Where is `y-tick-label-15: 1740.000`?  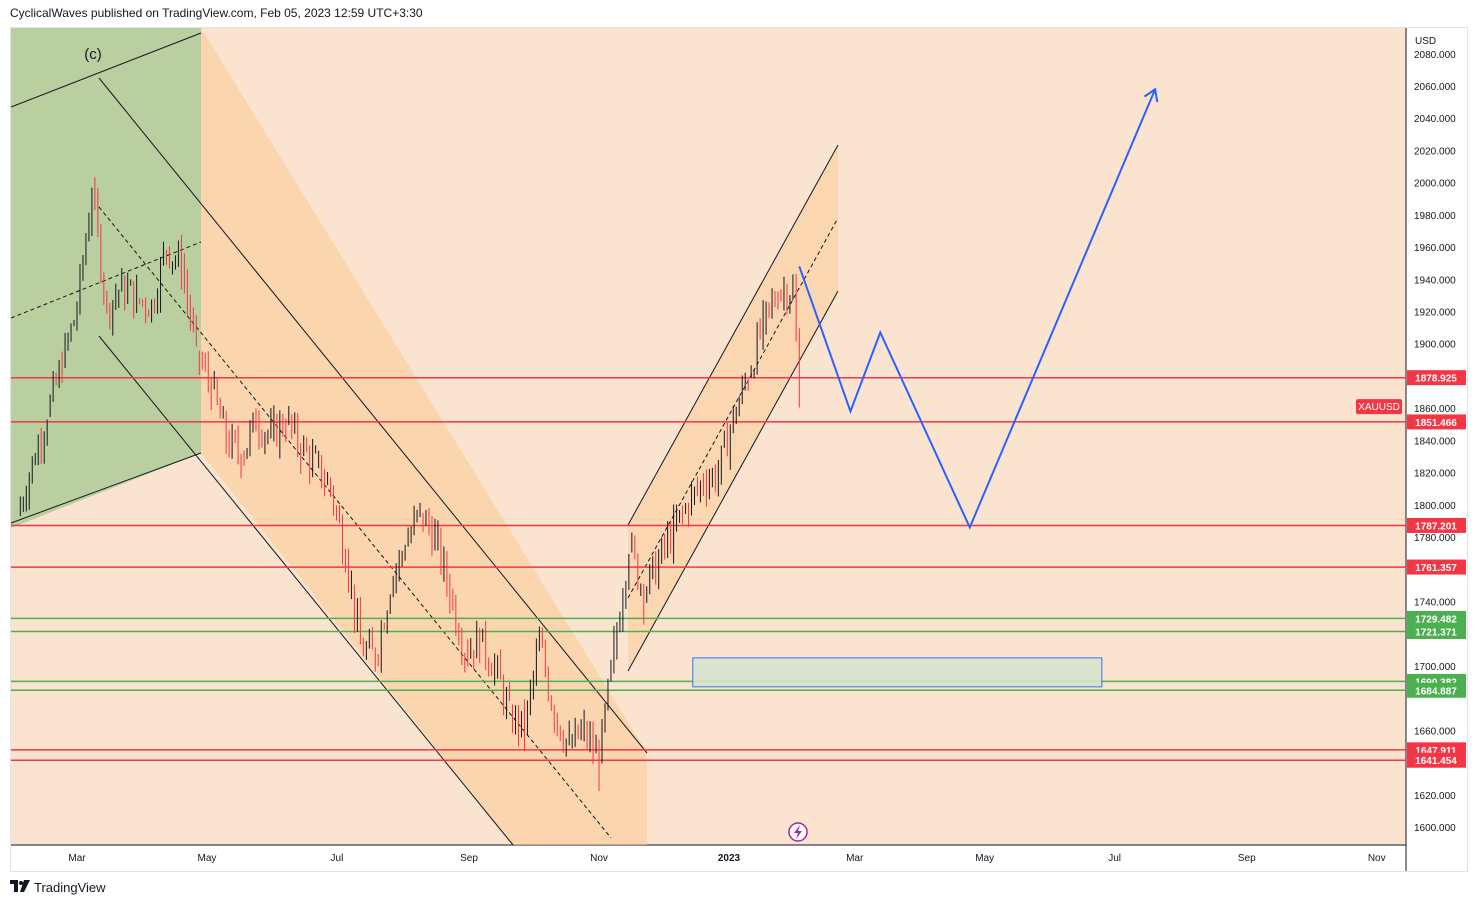 y-tick-label-15: 1740.000 is located at coordinates (1435, 602).